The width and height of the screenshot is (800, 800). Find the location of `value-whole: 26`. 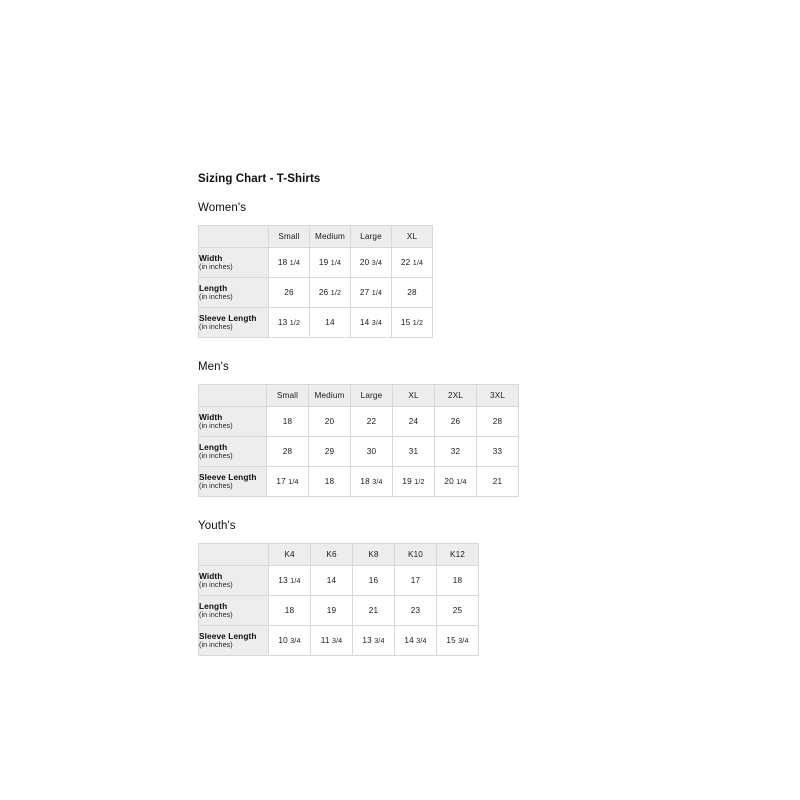

value-whole: 26 is located at coordinates (323, 292).